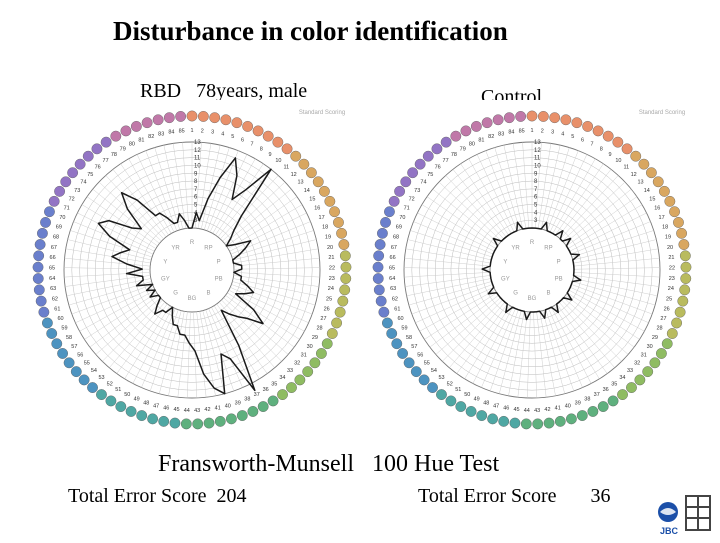 This screenshot has width=720, height=543. What do you see at coordinates (626, 168) in the screenshot?
I see `control-cap-number: 11` at bounding box center [626, 168].